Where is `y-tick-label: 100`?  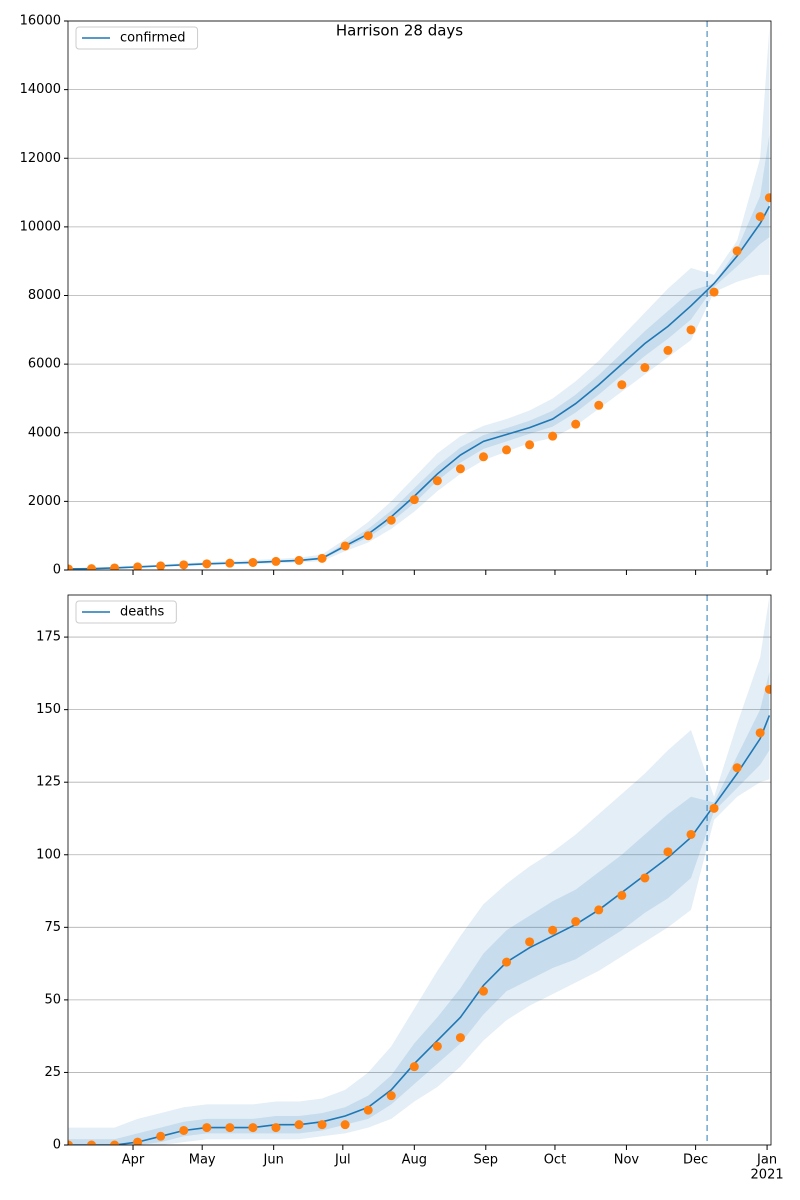
y-tick-label: 100 is located at coordinates (48, 854).